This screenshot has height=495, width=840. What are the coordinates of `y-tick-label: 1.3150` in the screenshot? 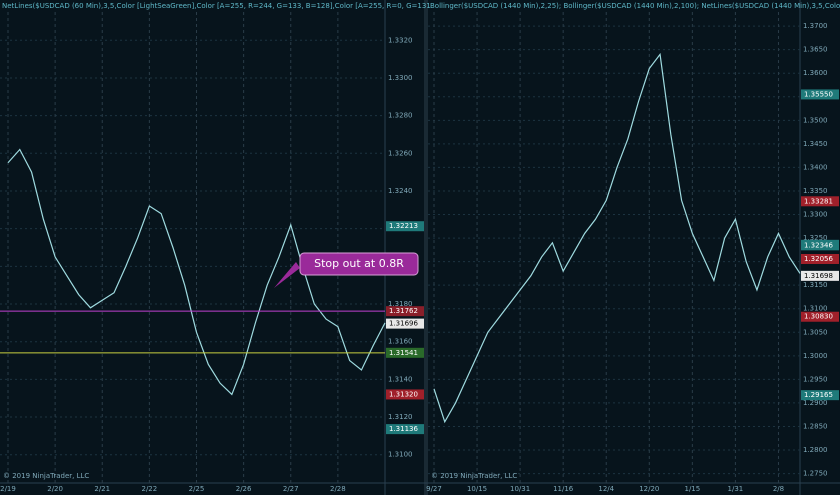 It's located at (815, 285).